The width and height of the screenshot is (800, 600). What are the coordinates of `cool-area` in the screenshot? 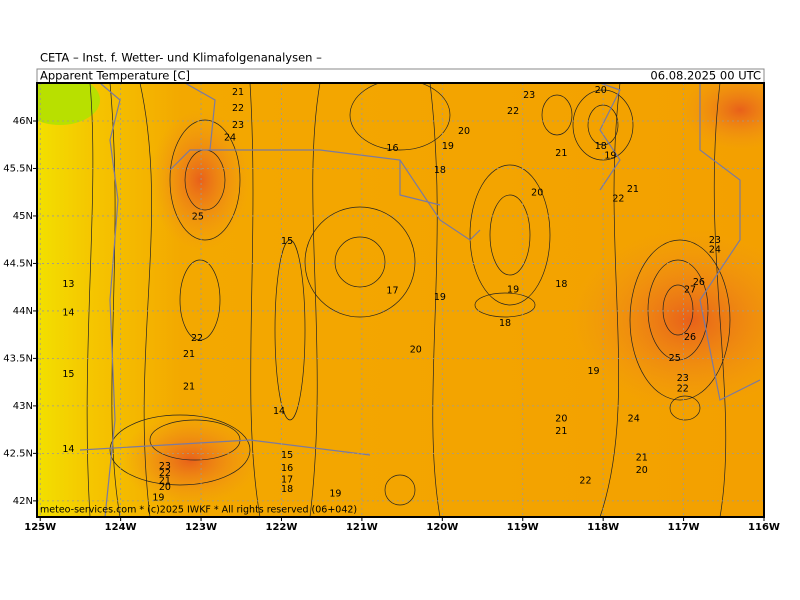 It's located at (68, 104).